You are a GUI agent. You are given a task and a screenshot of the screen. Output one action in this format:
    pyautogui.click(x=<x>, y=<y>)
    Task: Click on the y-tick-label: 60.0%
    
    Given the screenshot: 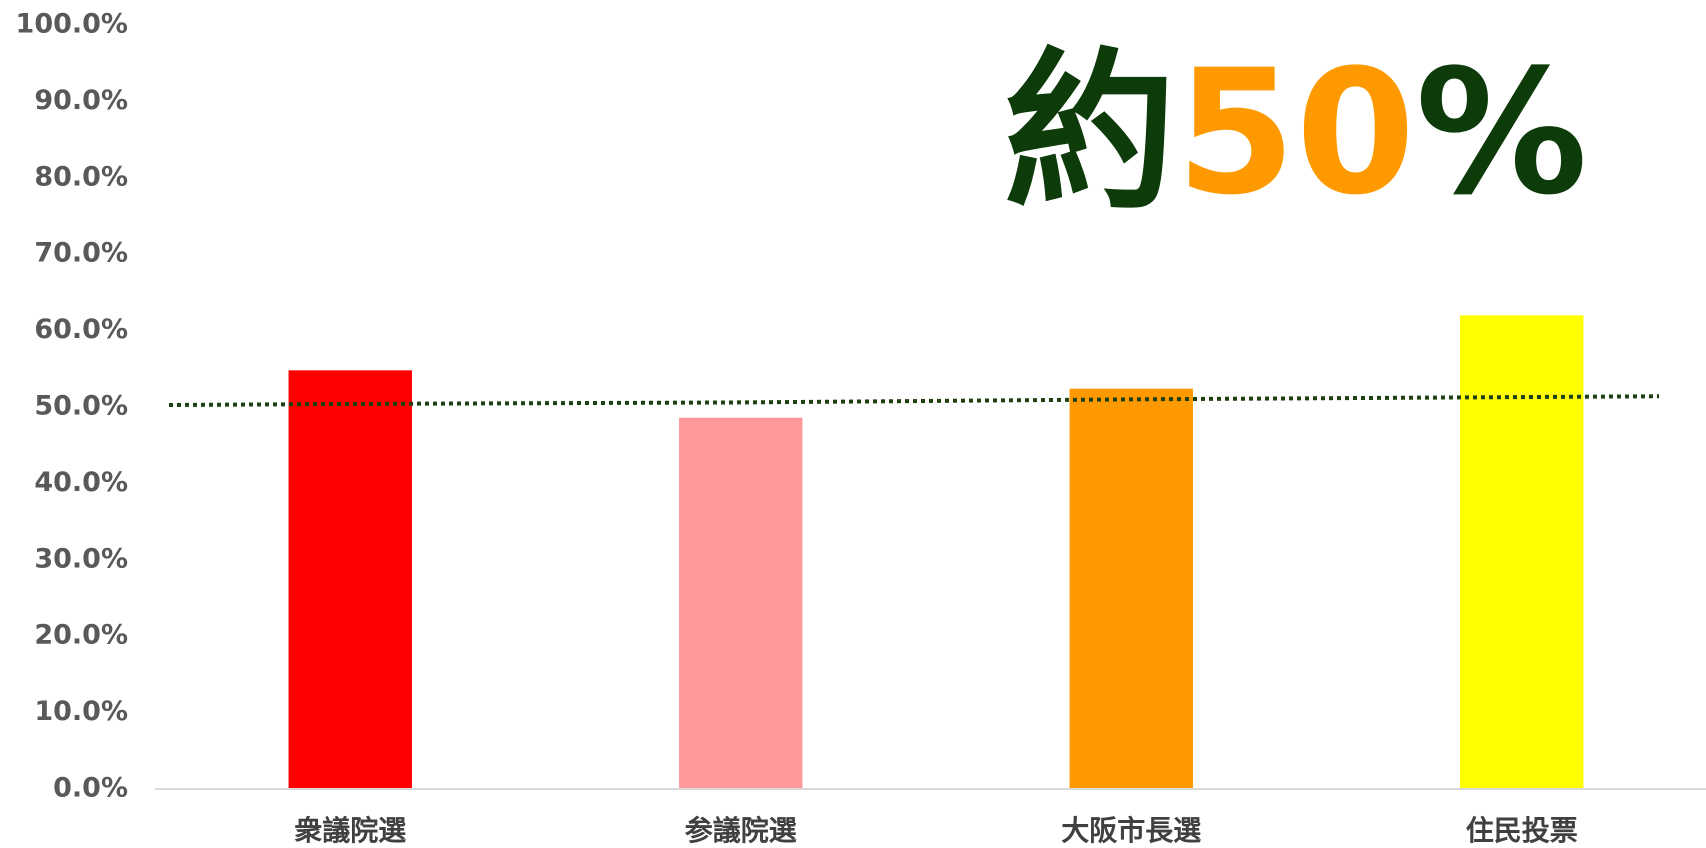 What is the action you would take?
    pyautogui.click(x=81, y=329)
    